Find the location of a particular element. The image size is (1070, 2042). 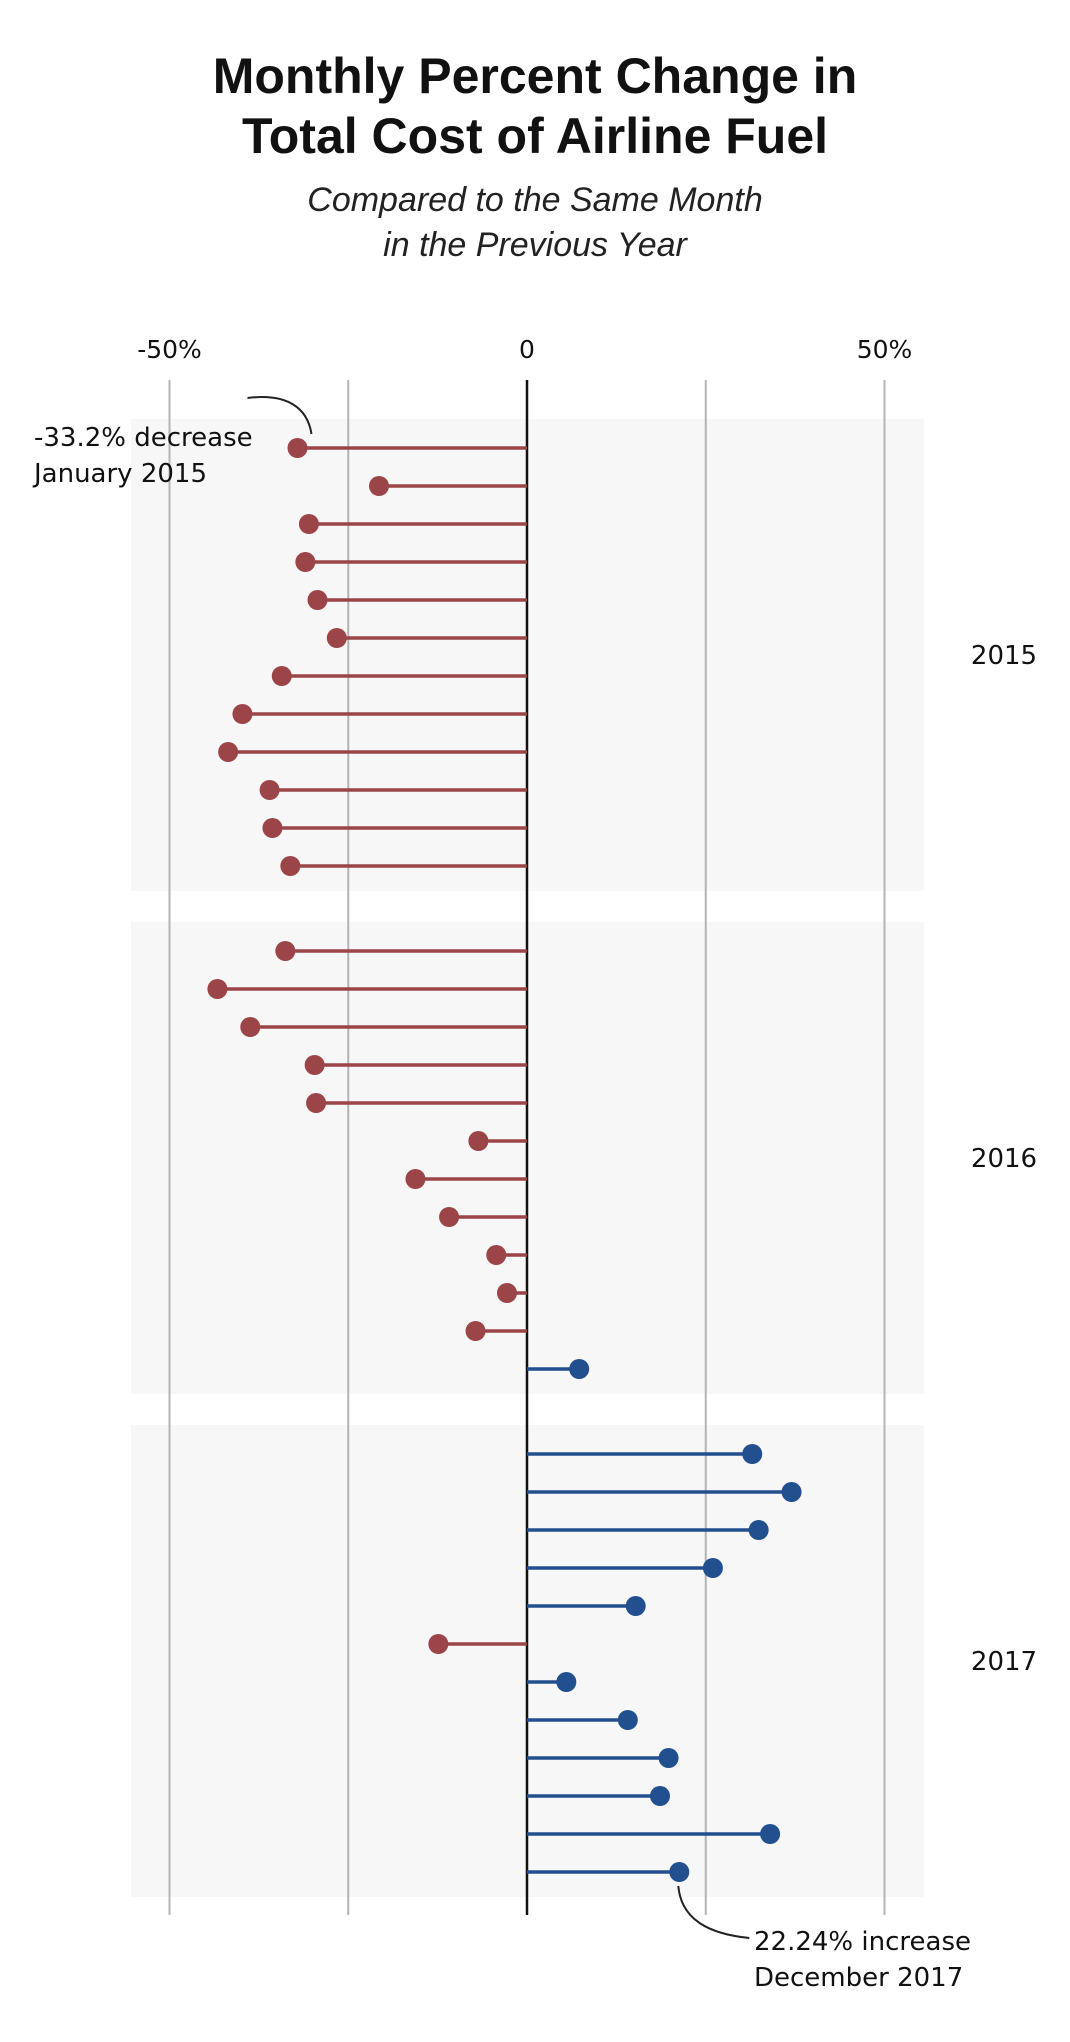

chart-subtitle-line-1: Compared to the Same Month is located at coordinates (535, 200).